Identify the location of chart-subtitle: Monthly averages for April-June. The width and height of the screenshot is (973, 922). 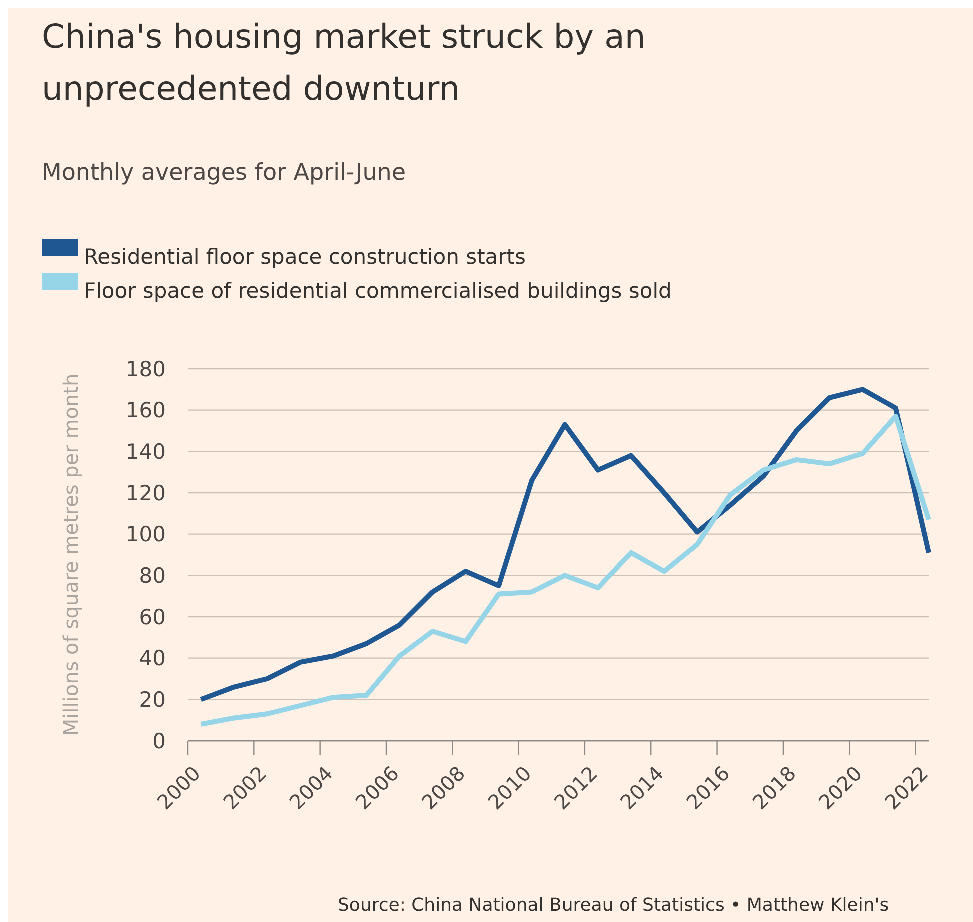
(224, 173).